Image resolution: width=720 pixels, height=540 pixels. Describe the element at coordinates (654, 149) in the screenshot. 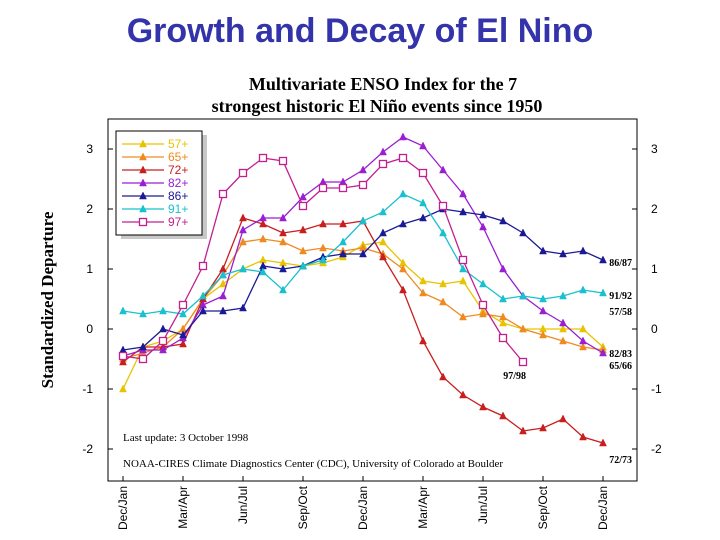

I see `y-tick-label-right: 3` at that location.